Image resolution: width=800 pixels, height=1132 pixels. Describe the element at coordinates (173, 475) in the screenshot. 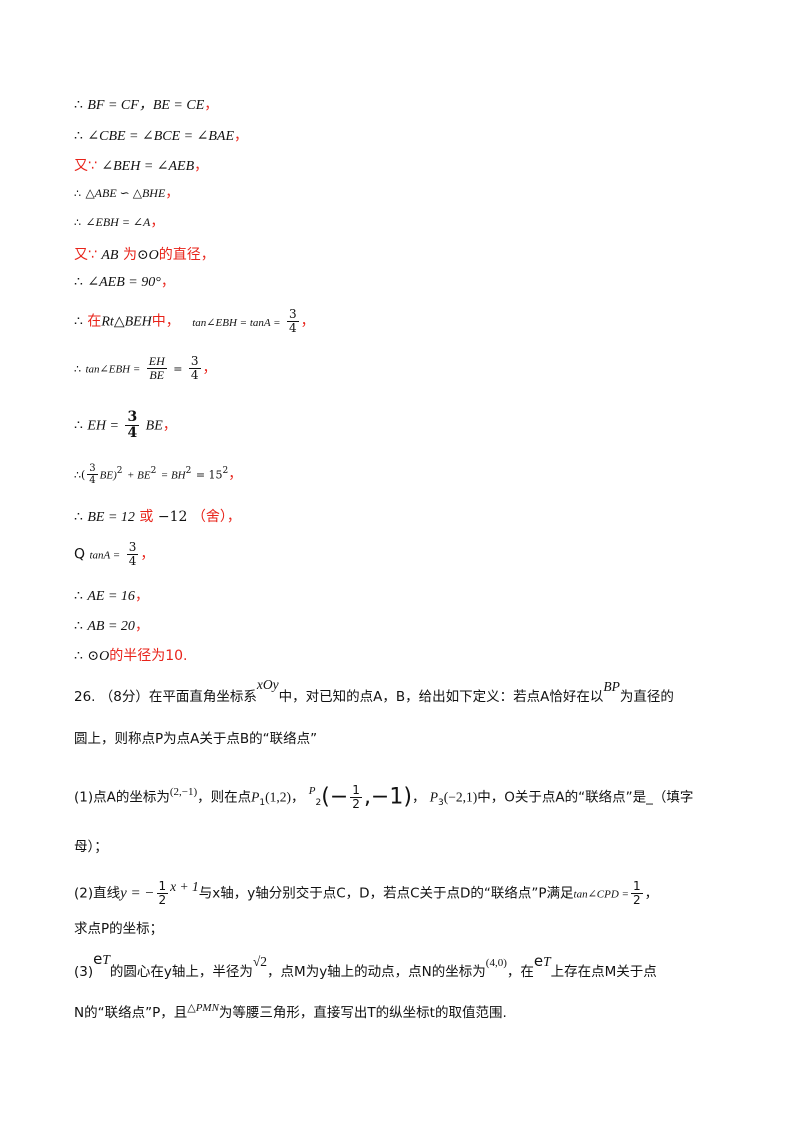

I see `equation: = BH` at that location.